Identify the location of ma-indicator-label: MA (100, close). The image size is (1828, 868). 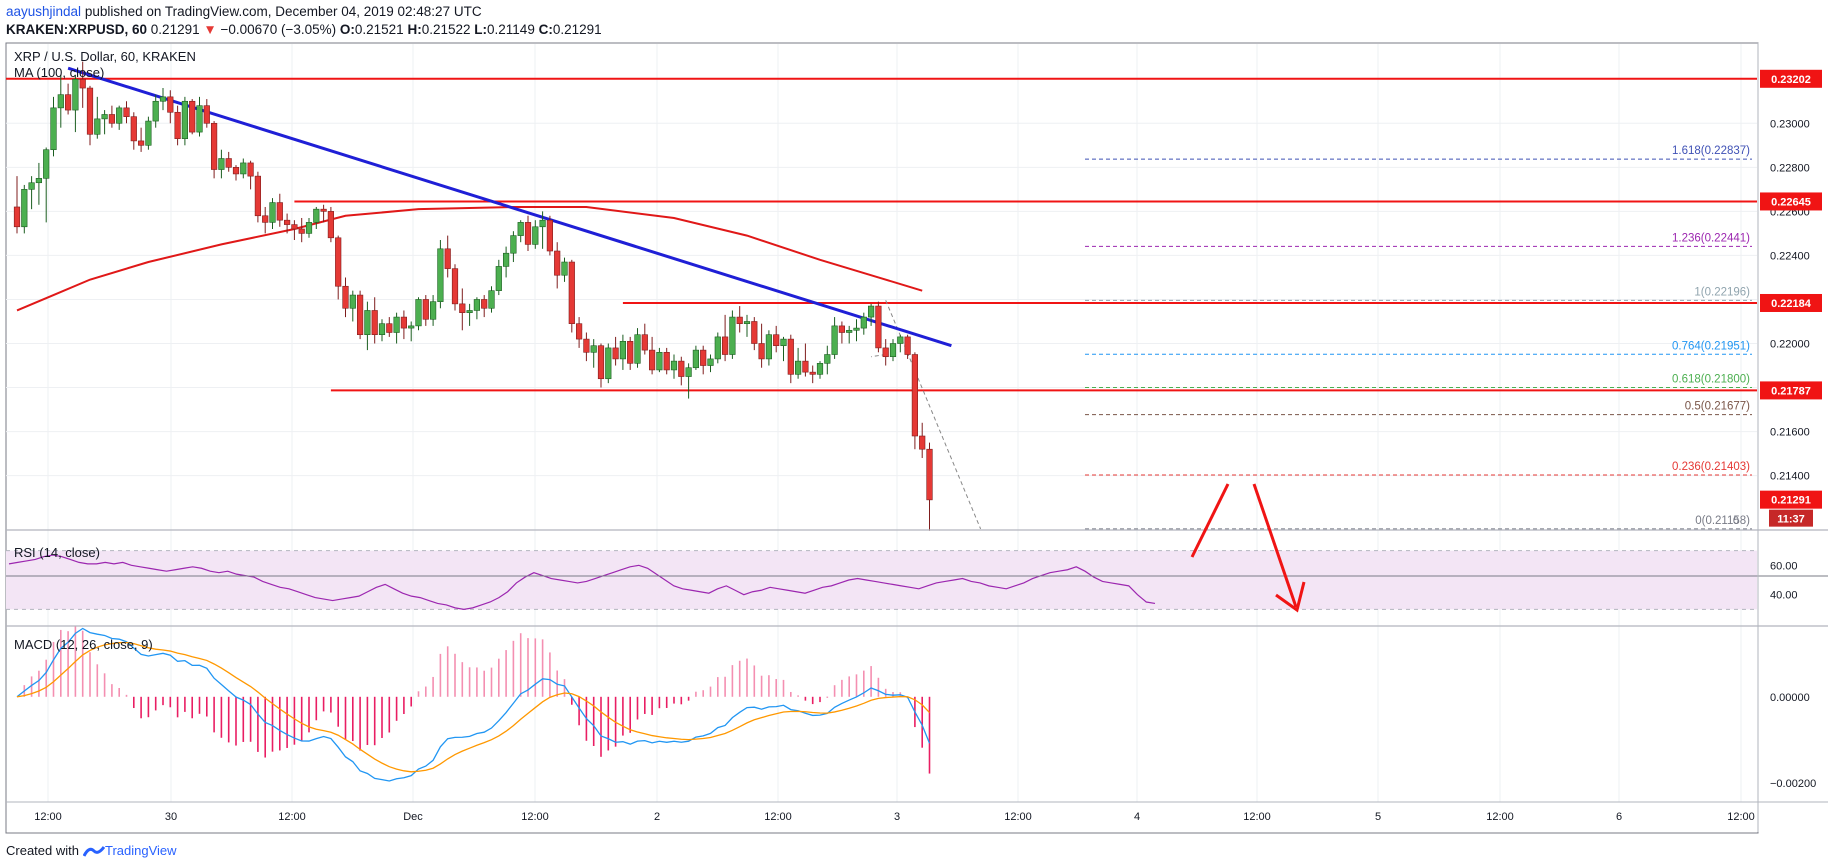
(59, 72).